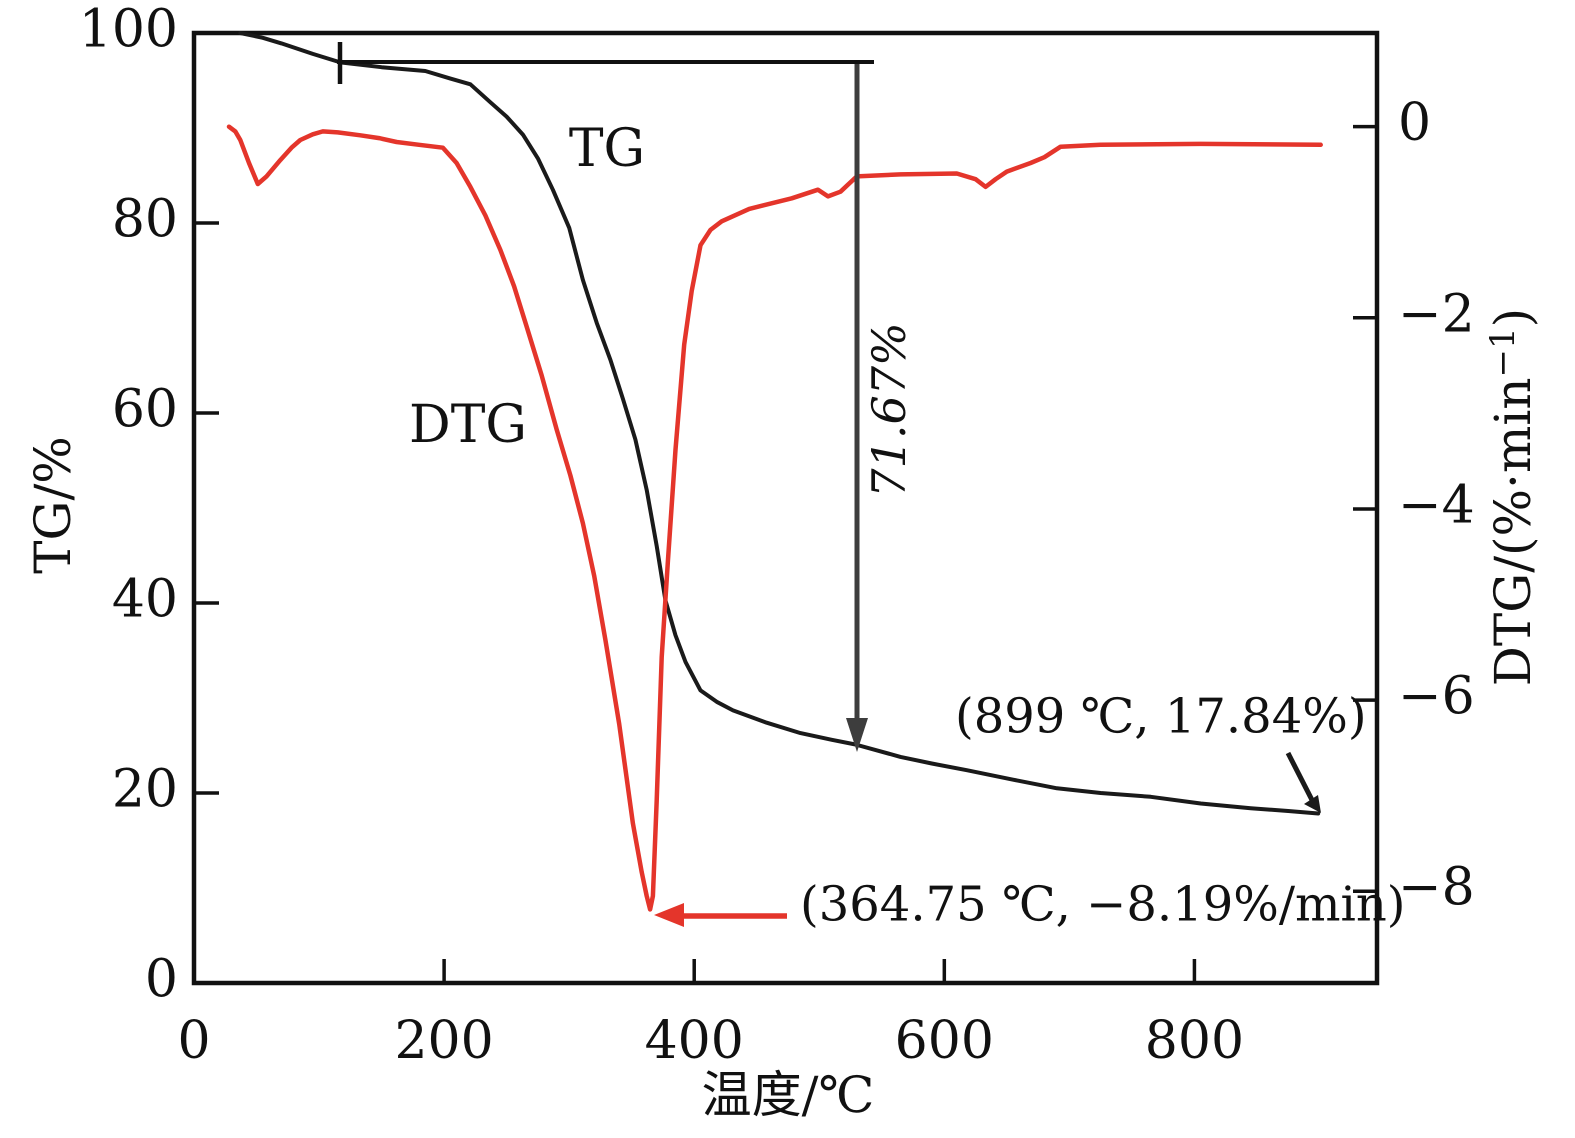 The height and width of the screenshot is (1138, 1575). I want to click on tg-end-label: (899 ℃, 17.84%), so click(1161, 717).